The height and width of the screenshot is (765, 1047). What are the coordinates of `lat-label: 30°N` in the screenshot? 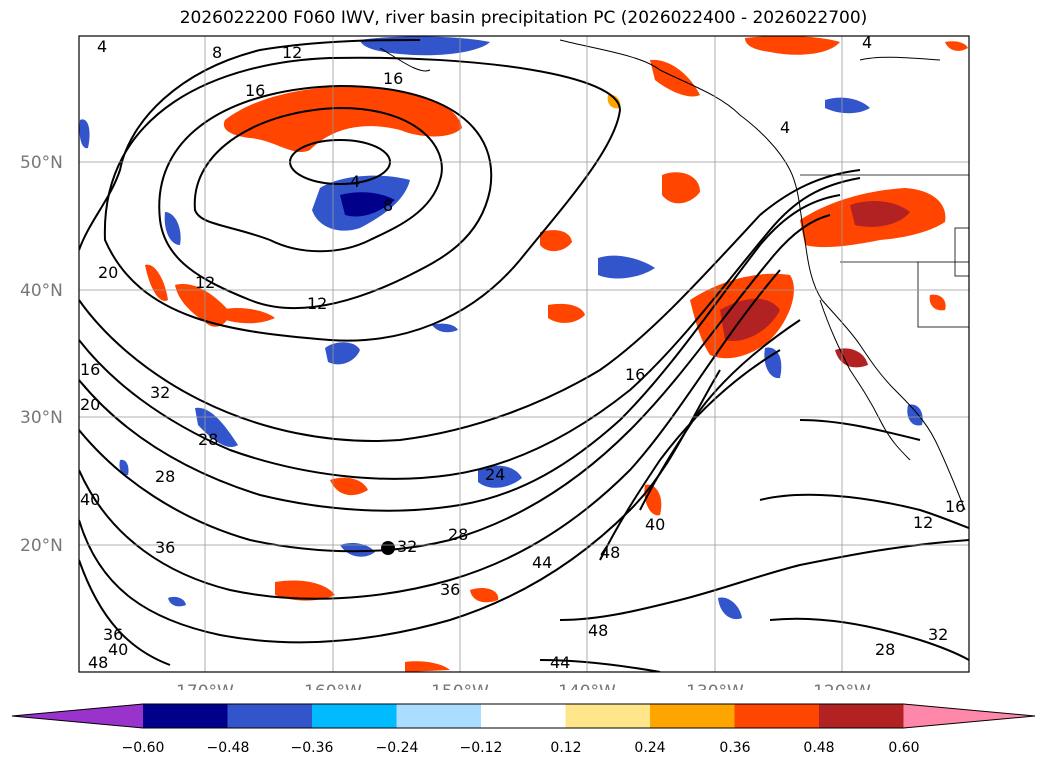 It's located at (41, 418).